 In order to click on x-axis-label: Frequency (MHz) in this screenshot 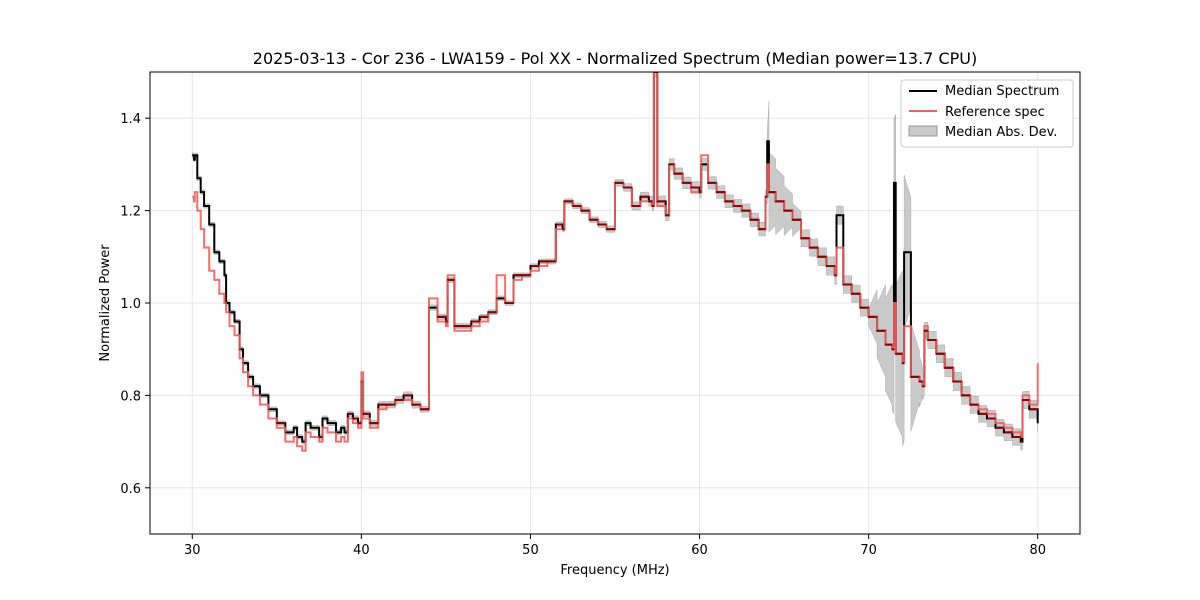, I will do `click(614, 570)`.